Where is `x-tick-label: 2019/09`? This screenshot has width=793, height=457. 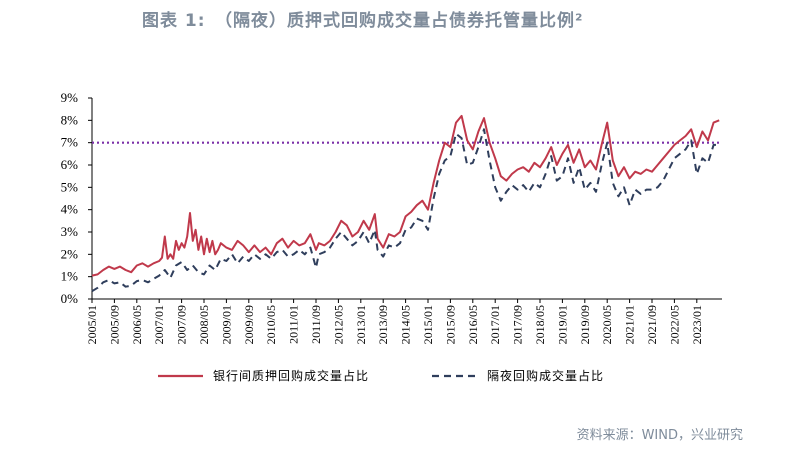
x-tick-label: 2019/09 is located at coordinates (585, 324).